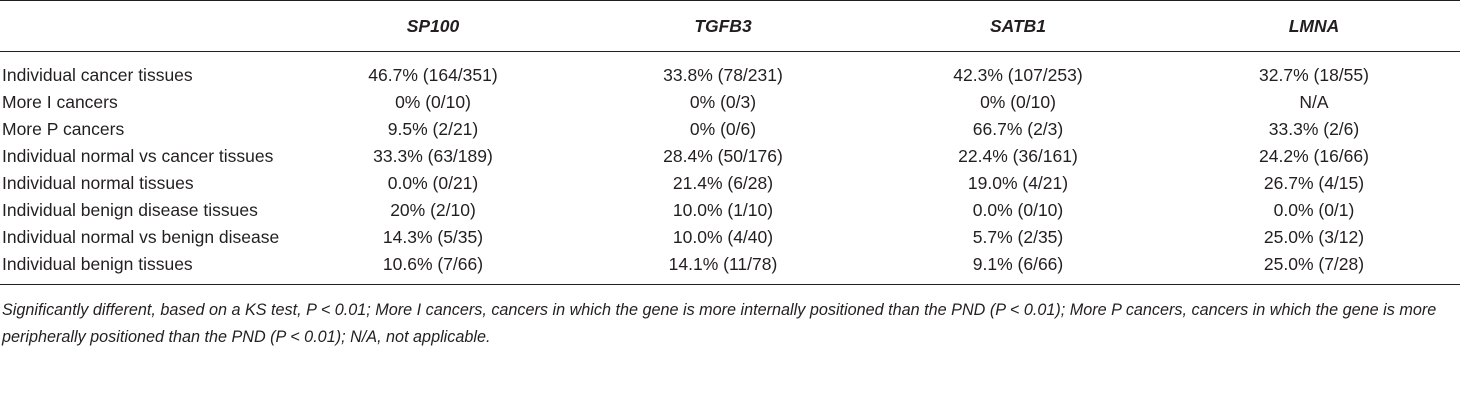 The image size is (1460, 403). Describe the element at coordinates (1018, 129) in the screenshot. I see `cell-satb1: 66.7% (2/3)` at that location.